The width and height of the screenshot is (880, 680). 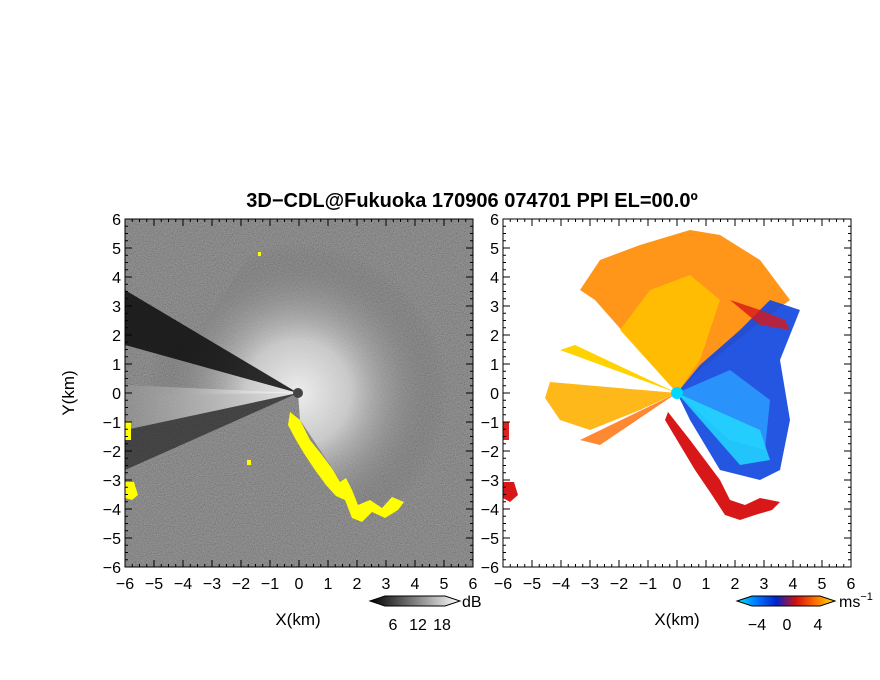 What do you see at coordinates (490, 510) in the screenshot?
I see `right-y-tick-label: −4` at bounding box center [490, 510].